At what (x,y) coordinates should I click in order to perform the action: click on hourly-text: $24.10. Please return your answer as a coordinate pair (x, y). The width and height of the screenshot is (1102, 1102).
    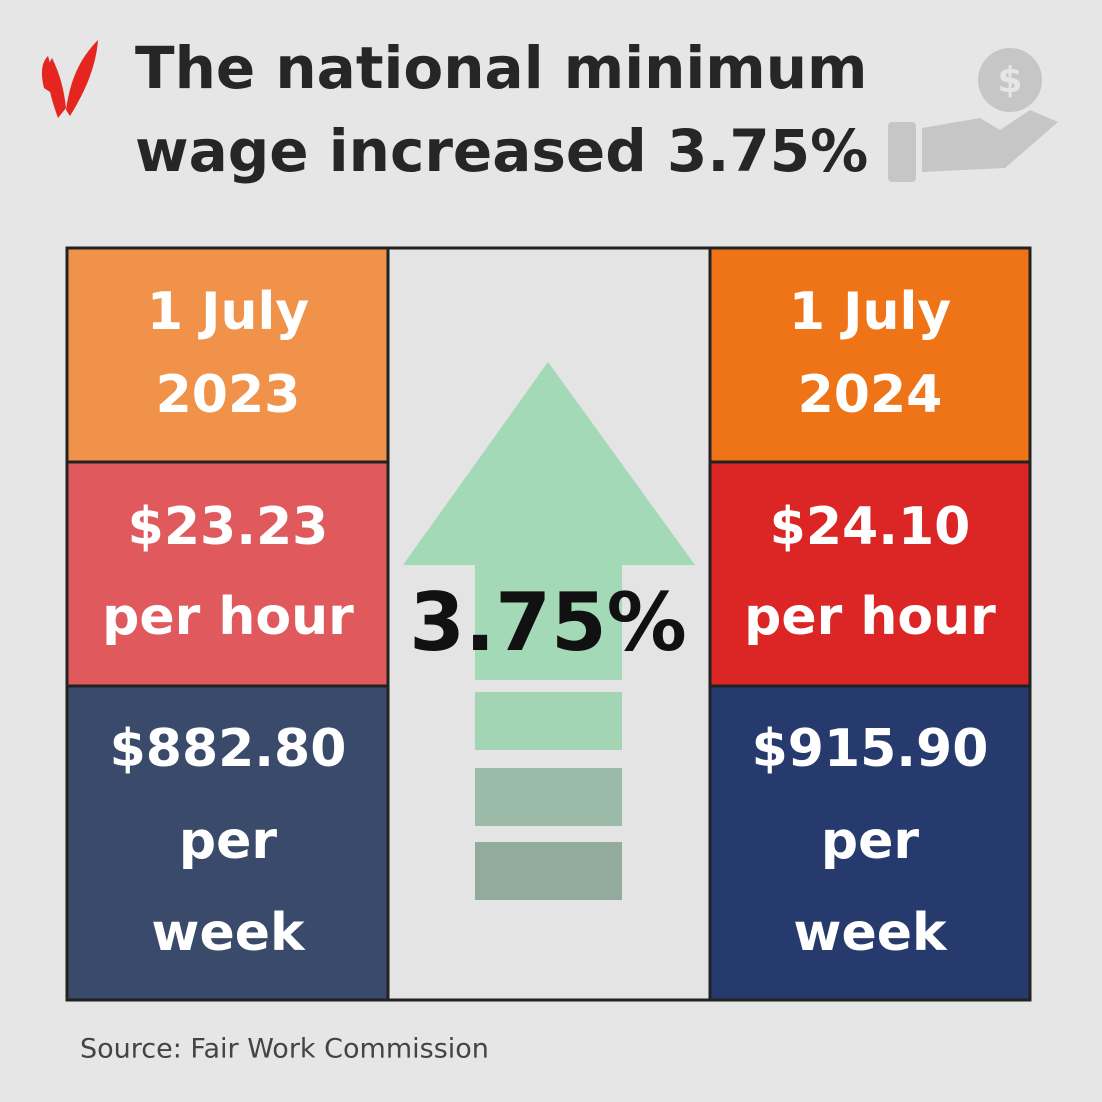
    Looking at the image, I should click on (870, 527).